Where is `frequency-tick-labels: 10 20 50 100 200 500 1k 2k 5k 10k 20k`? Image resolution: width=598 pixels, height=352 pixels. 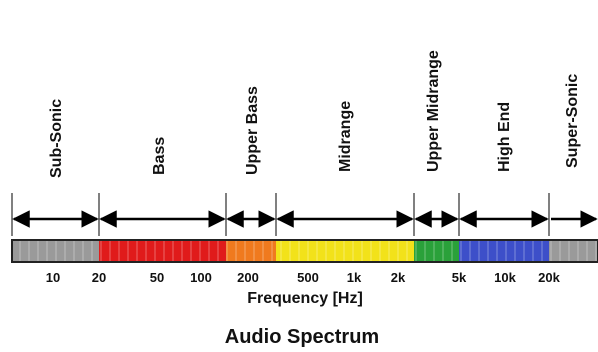
frequency-tick-labels: 10 20 50 100 200 500 1k 2k 5k 10k 20k is located at coordinates (303, 277).